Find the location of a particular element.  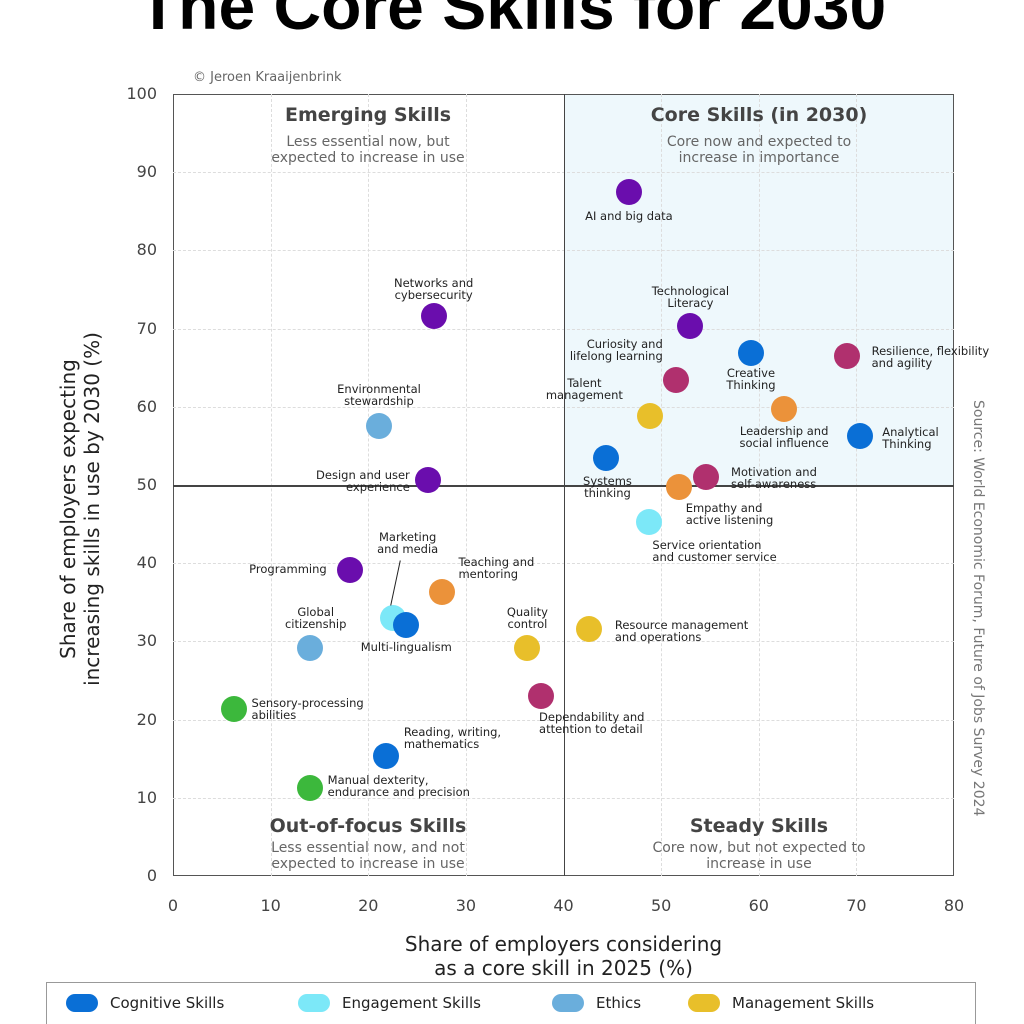

y-tick-label: 100 is located at coordinates (141, 93).